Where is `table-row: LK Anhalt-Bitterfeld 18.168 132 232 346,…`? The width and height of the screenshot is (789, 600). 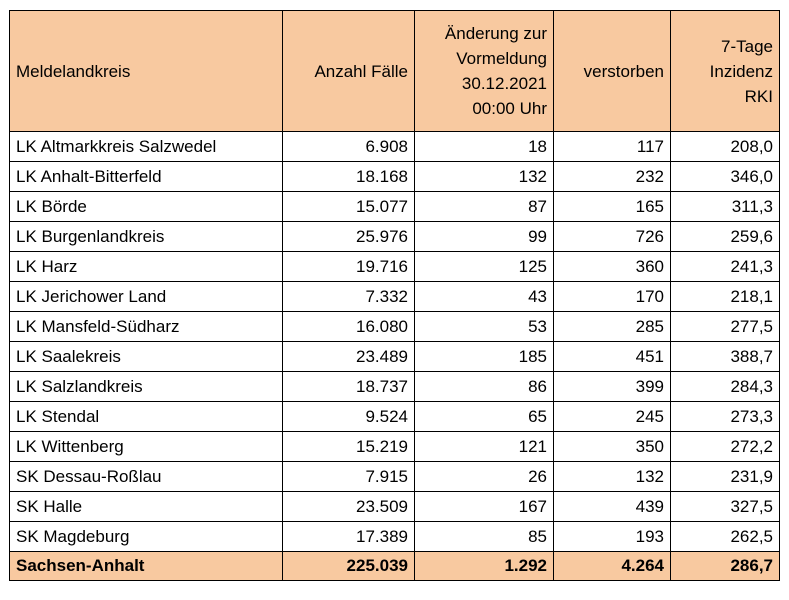 table-row: LK Anhalt-Bitterfeld 18.168 132 232 346,… is located at coordinates (394, 176).